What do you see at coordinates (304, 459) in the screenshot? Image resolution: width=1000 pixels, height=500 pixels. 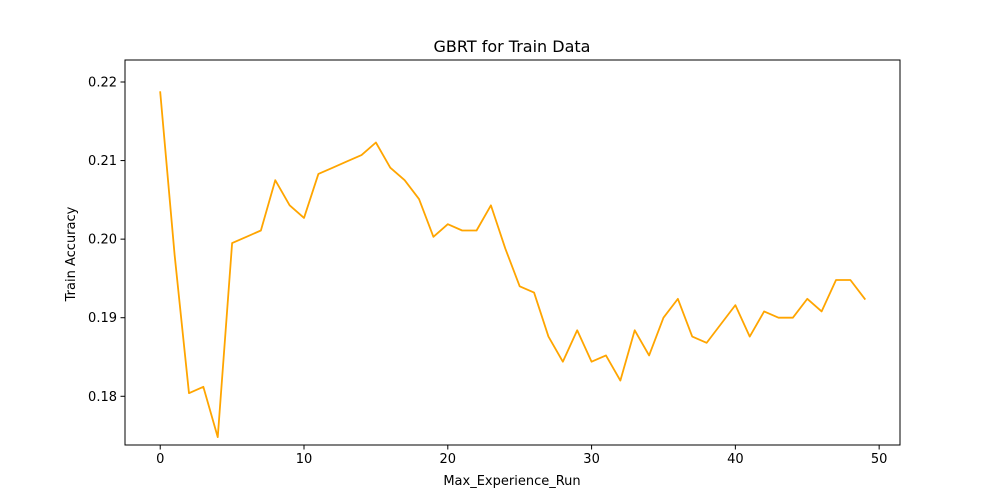 I see `x-tick-label: 10` at bounding box center [304, 459].